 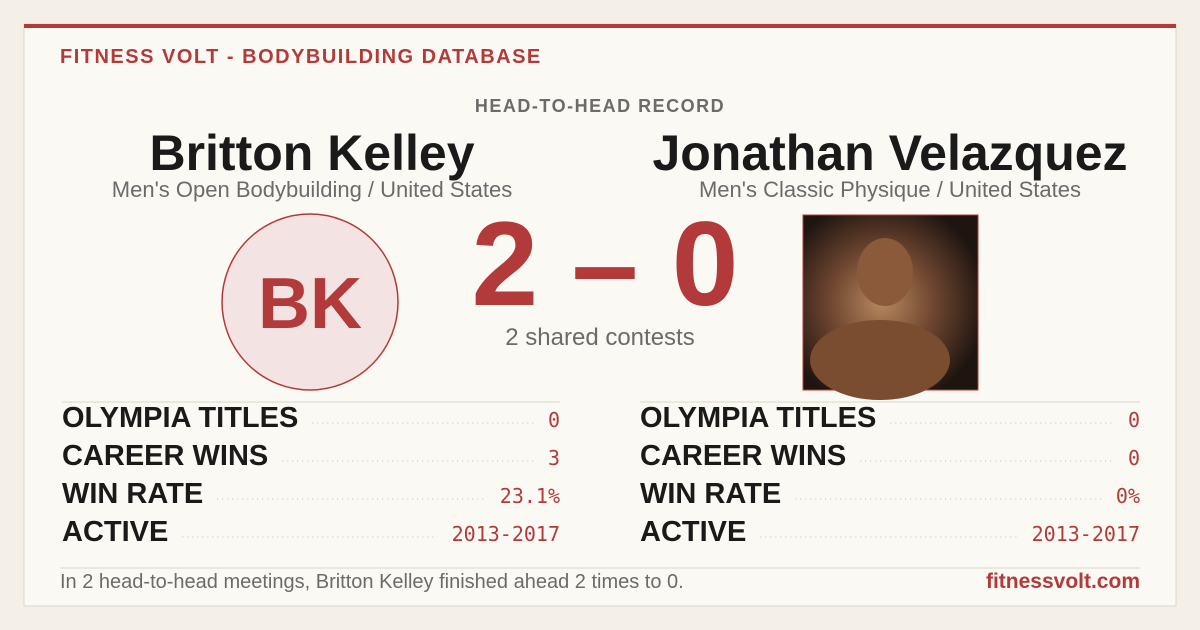 What do you see at coordinates (600, 26) in the screenshot?
I see `top-rule` at bounding box center [600, 26].